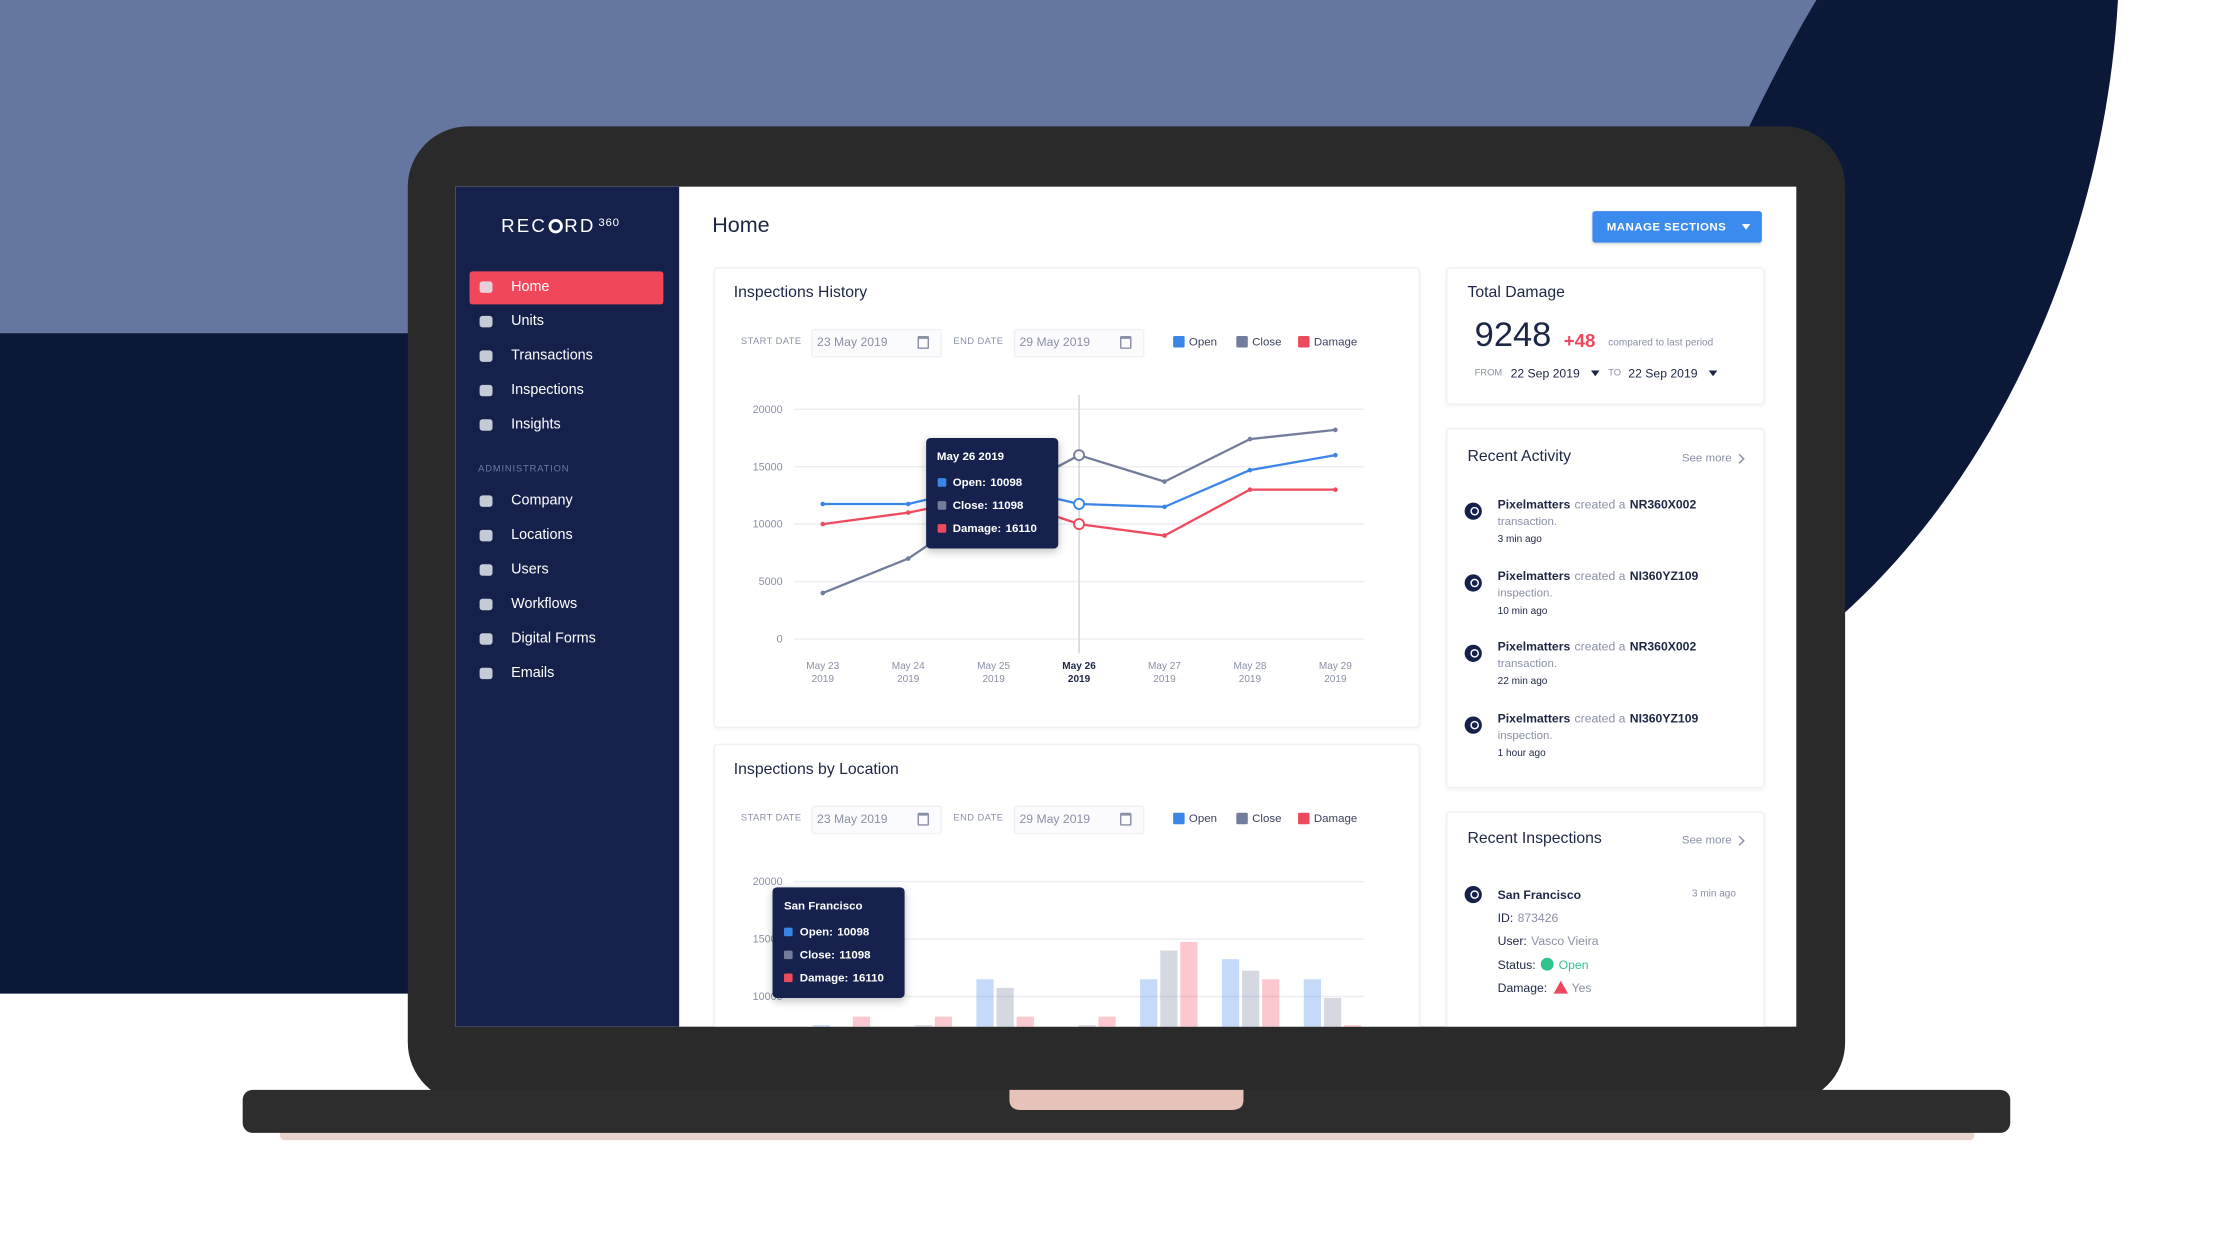 The height and width of the screenshot is (1260, 2240). What do you see at coordinates (609, 223) in the screenshot?
I see `logo-suffix: 360` at bounding box center [609, 223].